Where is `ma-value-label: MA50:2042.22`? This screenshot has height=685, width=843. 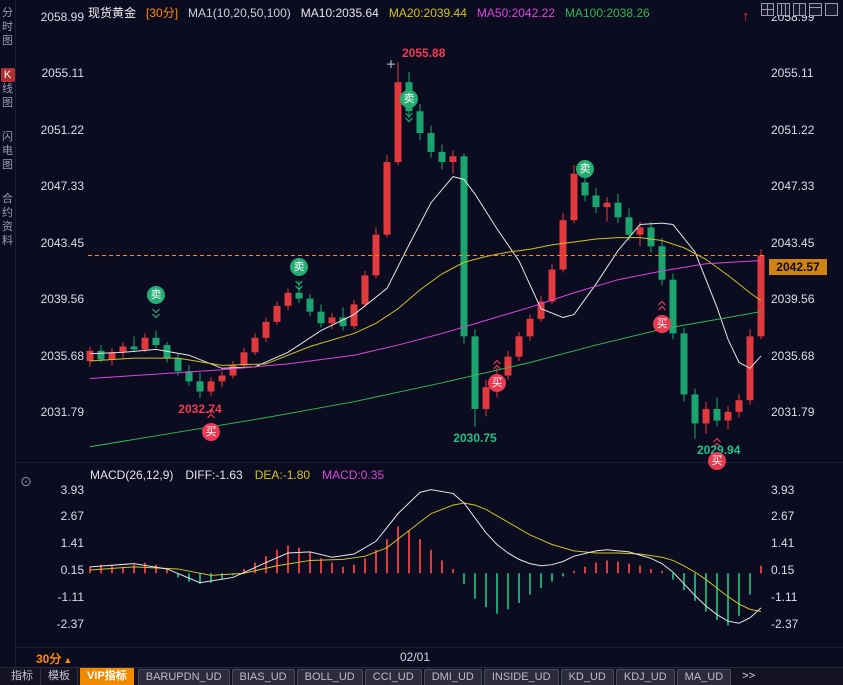 ma-value-label: MA50:2042.22 is located at coordinates (515, 12).